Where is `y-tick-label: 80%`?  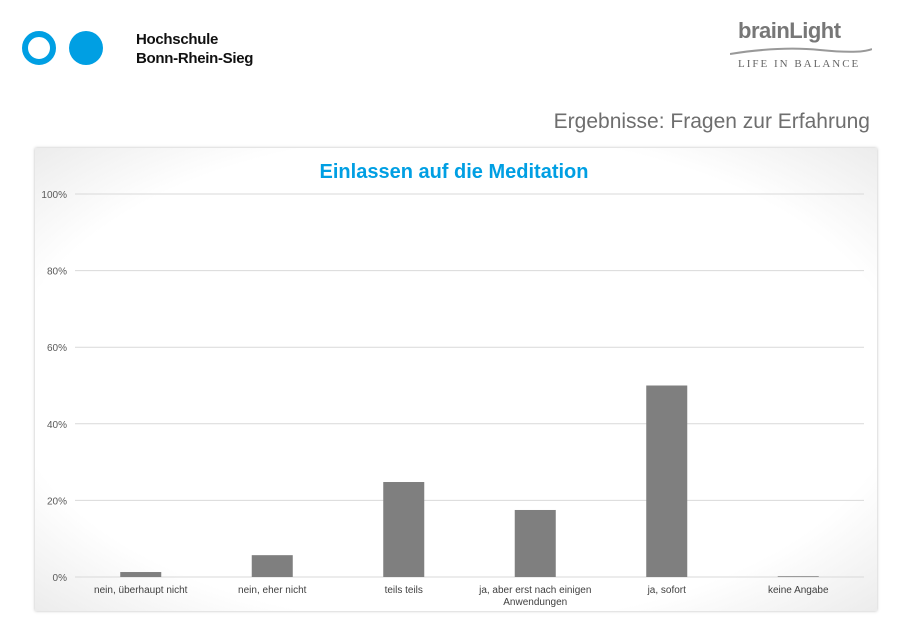 y-tick-label: 80% is located at coordinates (57, 272).